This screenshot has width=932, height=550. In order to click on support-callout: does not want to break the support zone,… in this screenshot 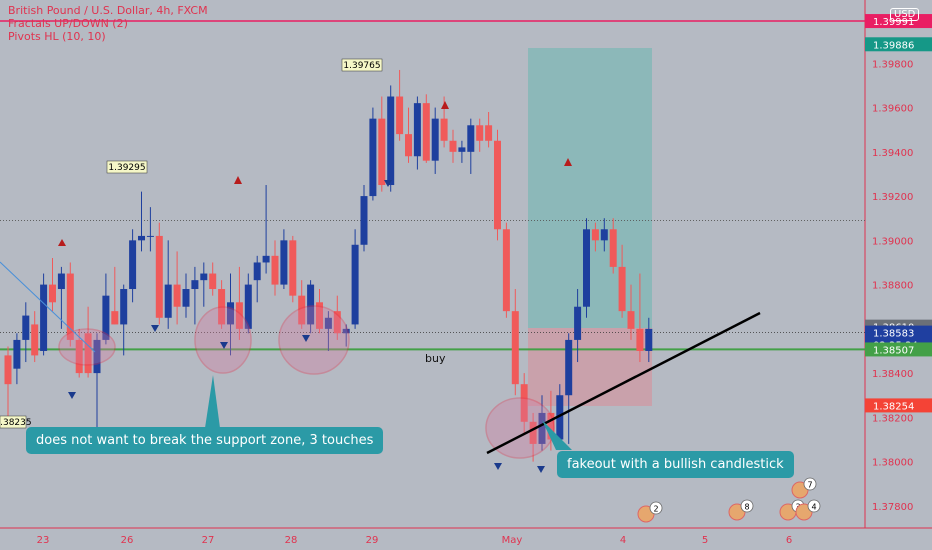, I will do `click(205, 440)`.